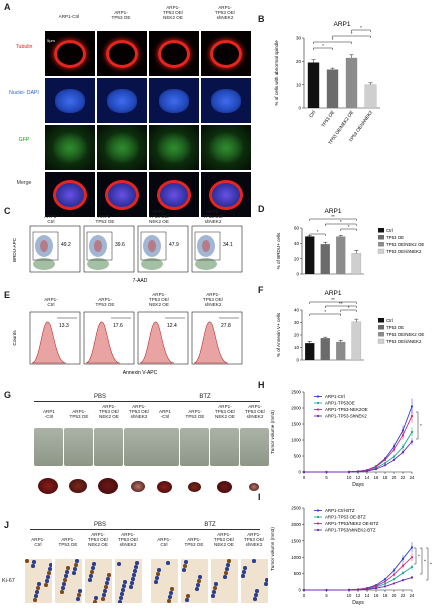 Image resolution: width=438 pixels, height=614 pixels. I want to click on c-y-axis-label: BRDU-APC, so click(14, 249).